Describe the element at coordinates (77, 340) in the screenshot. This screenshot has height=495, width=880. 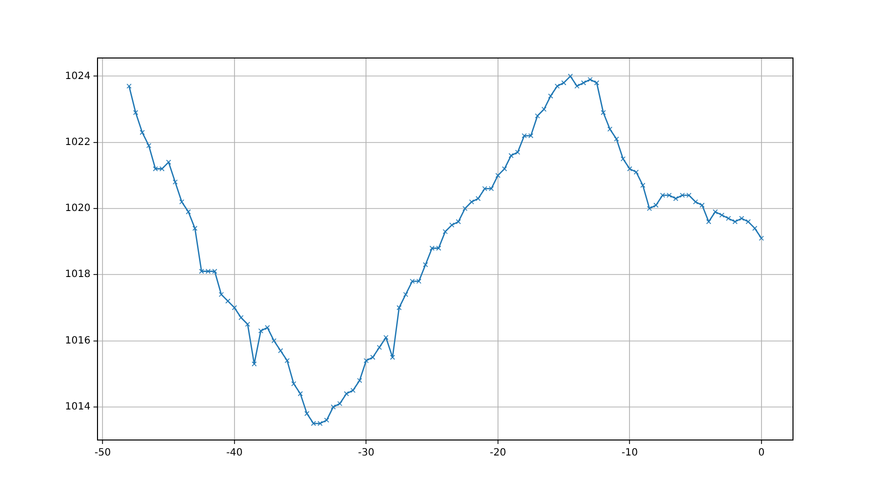
I see `y-tick-label: 1016` at that location.